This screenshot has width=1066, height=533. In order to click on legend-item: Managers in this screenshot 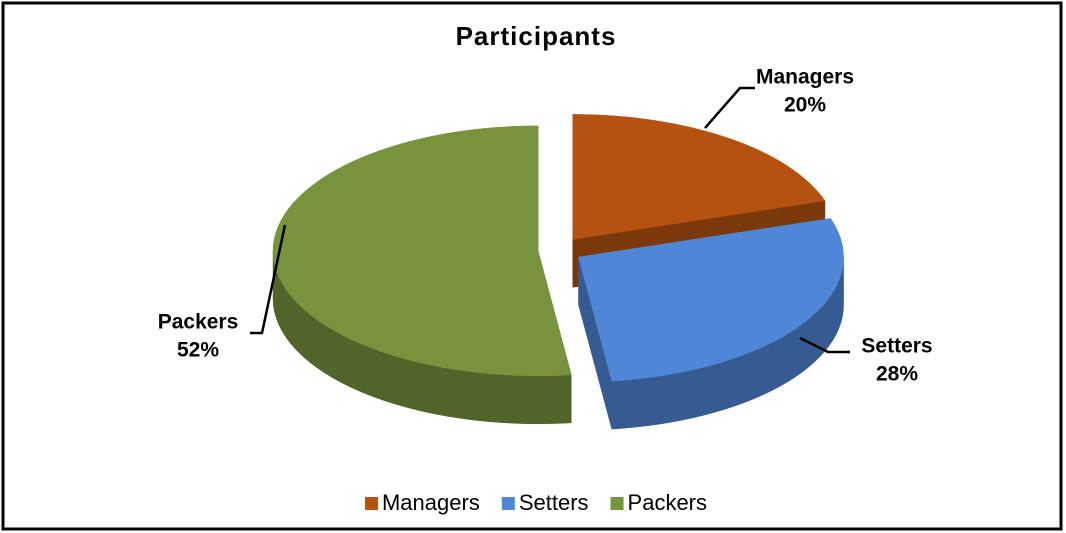, I will do `click(422, 502)`.